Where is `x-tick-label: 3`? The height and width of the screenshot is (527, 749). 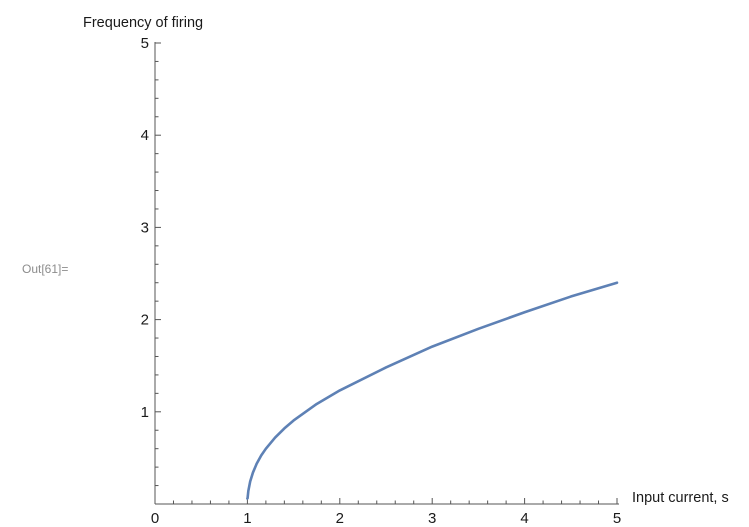
x-tick-label: 3 is located at coordinates (432, 518).